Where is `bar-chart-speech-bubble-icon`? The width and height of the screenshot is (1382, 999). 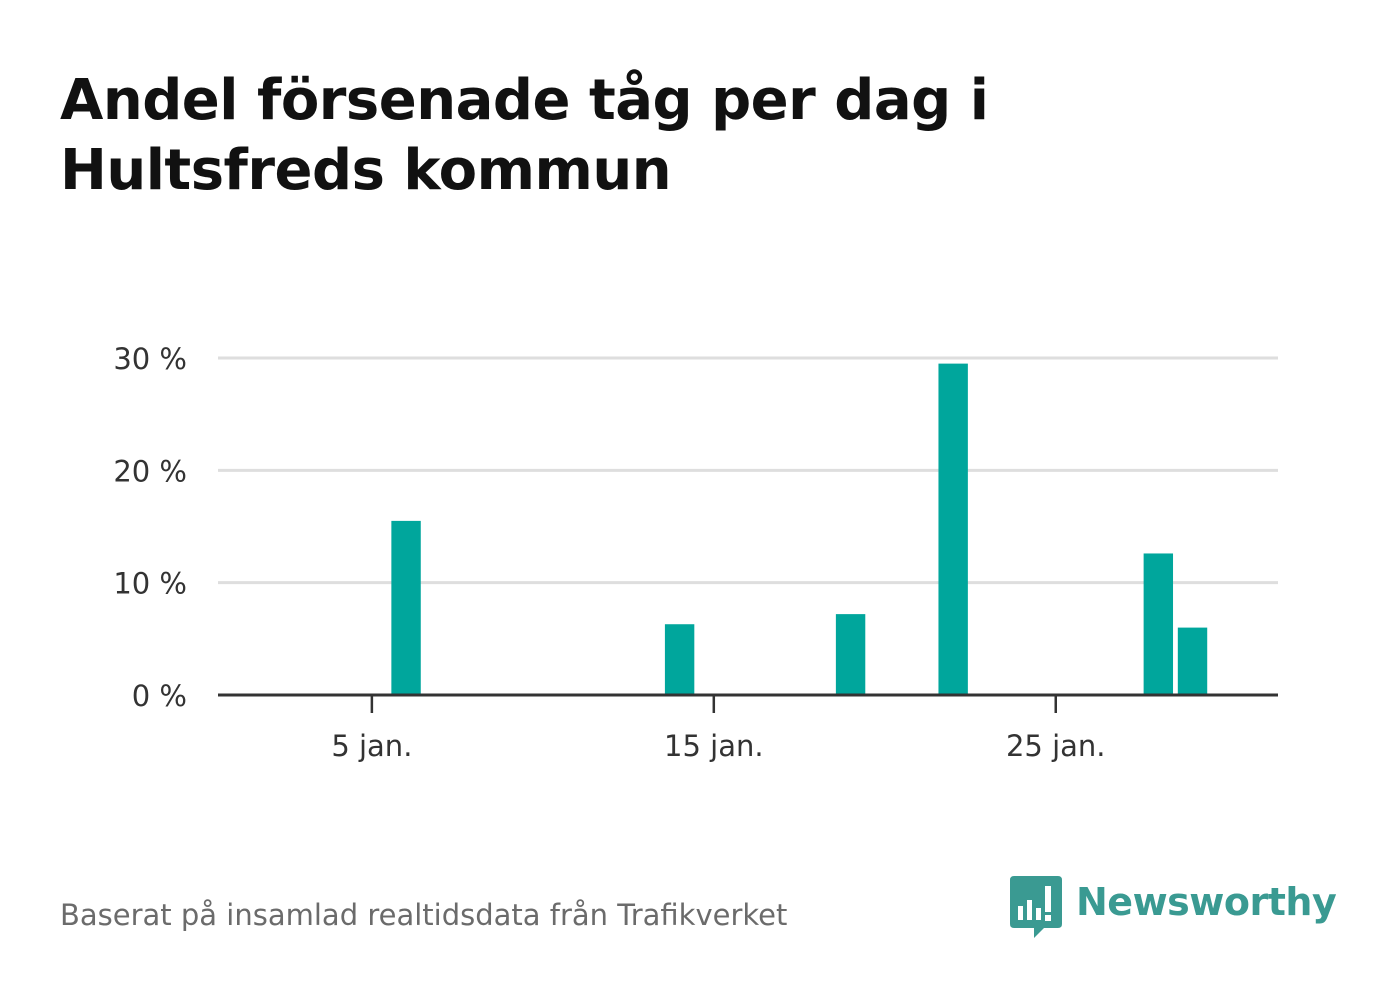 bar-chart-speech-bubble-icon is located at coordinates (1036, 907).